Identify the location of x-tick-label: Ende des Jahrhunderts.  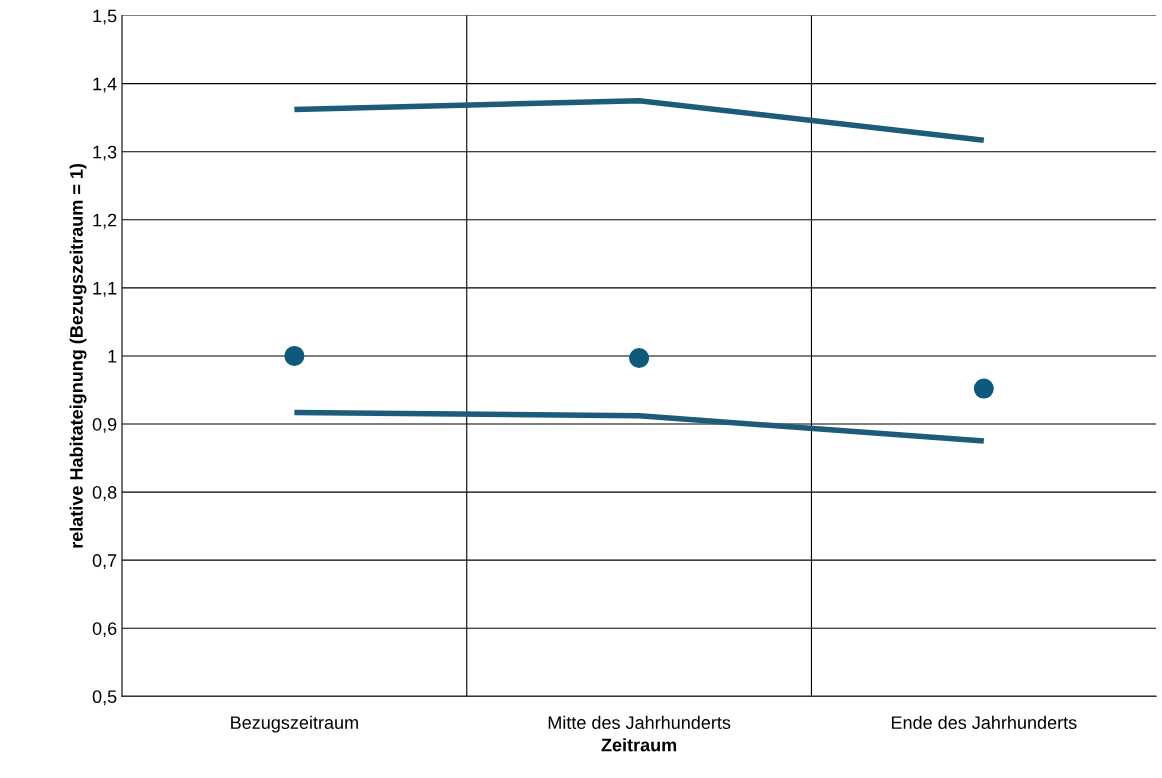
(984, 722).